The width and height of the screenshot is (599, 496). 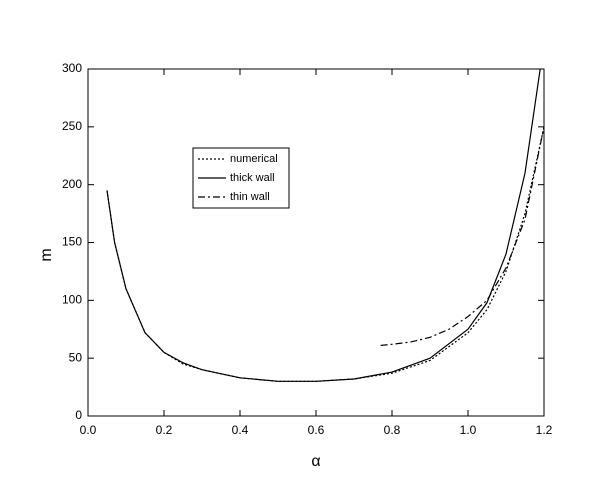 I want to click on x-tick-label: 0.4, so click(x=240, y=430).